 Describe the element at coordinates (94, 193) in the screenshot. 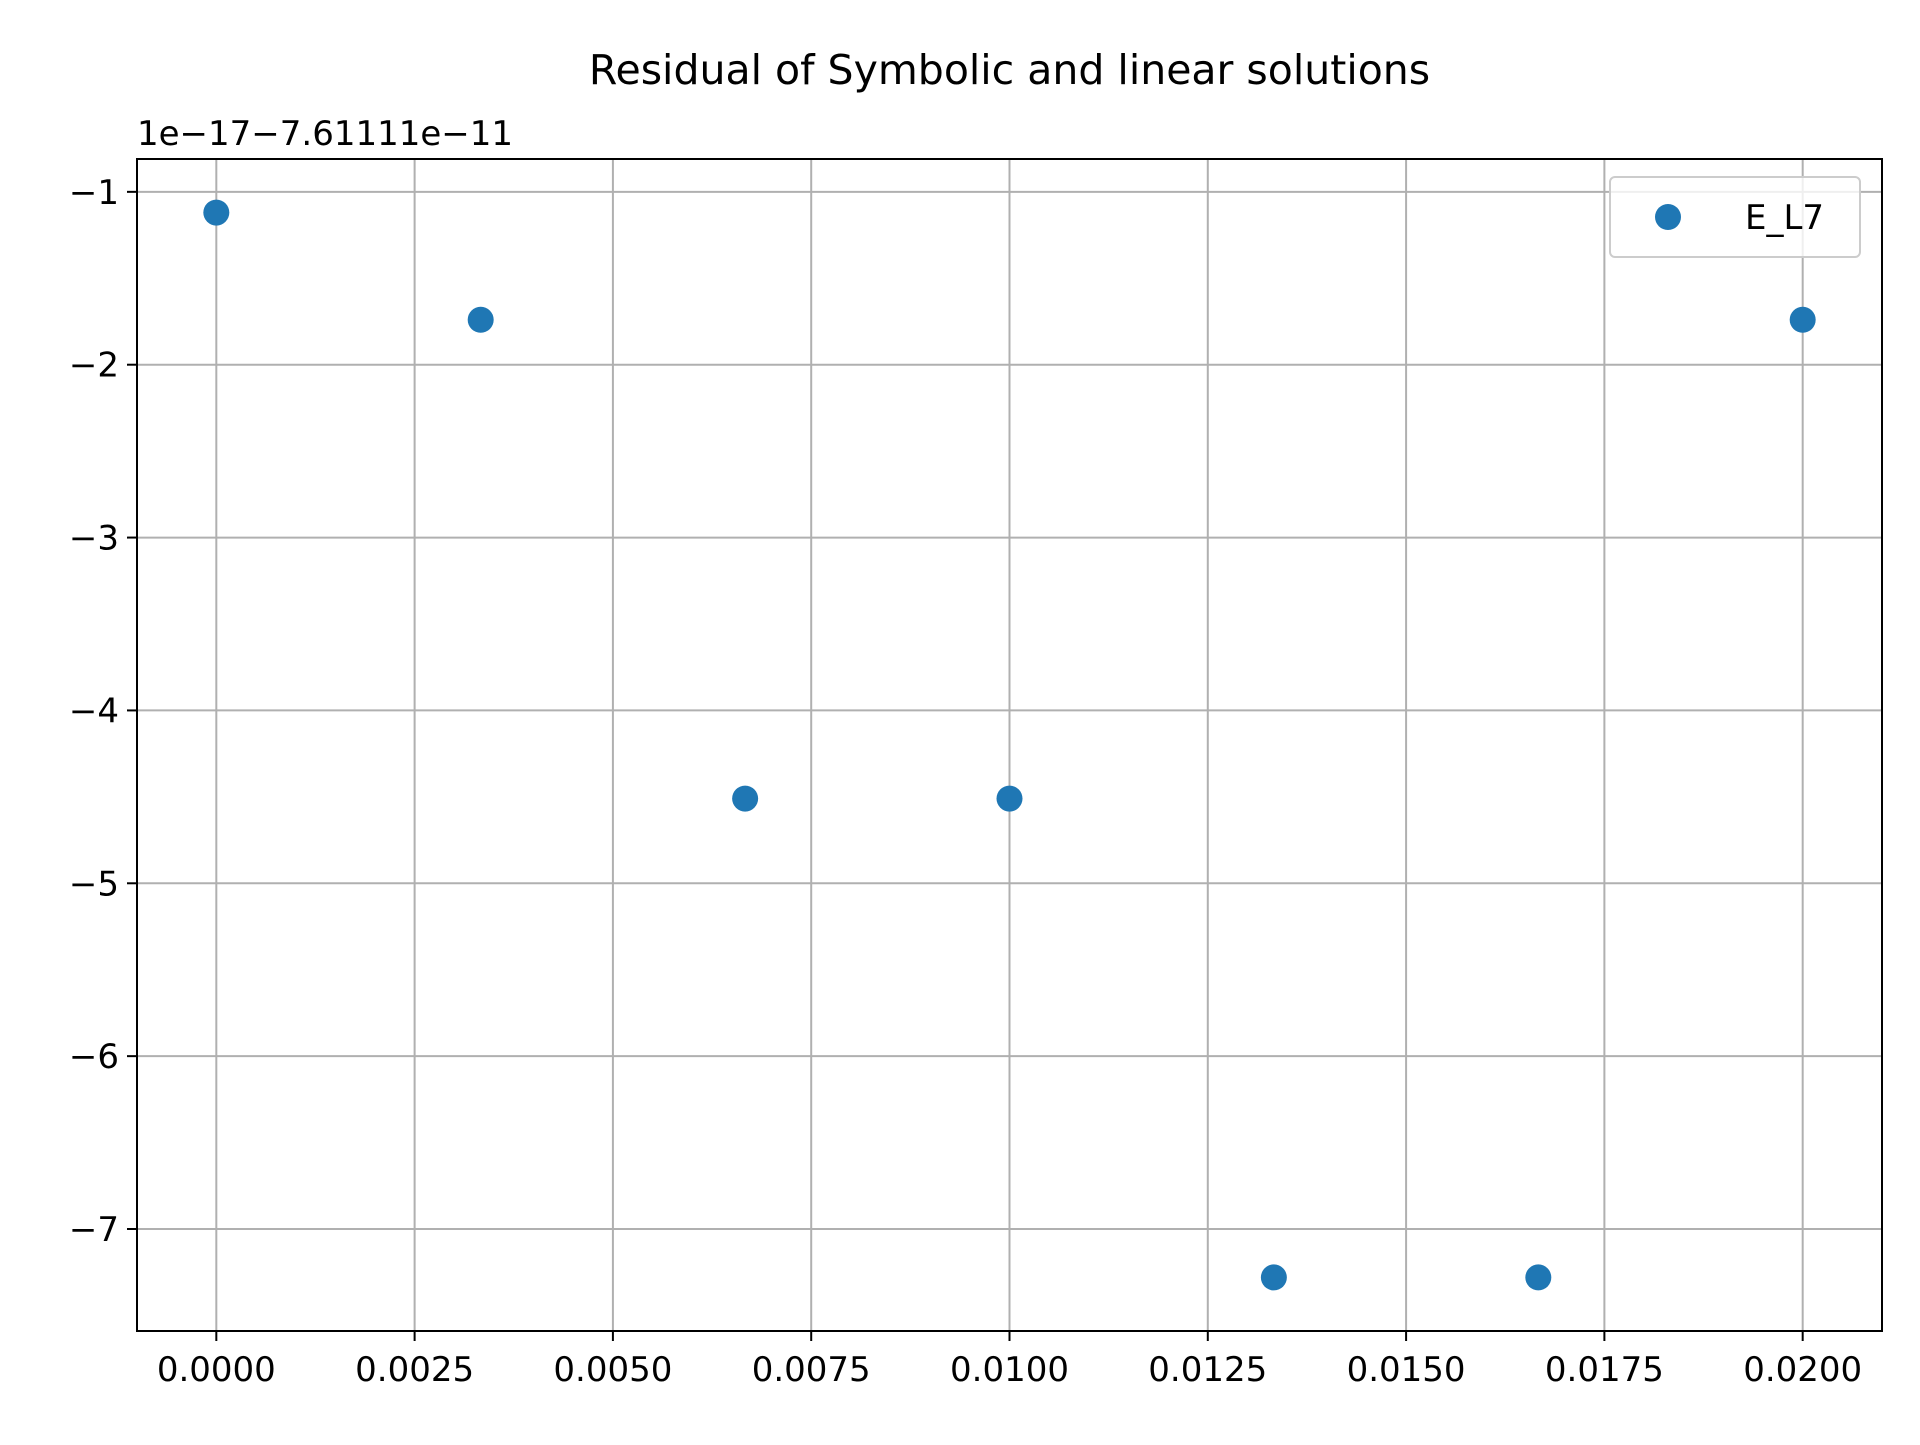

I see `y-tick-label: −1` at that location.